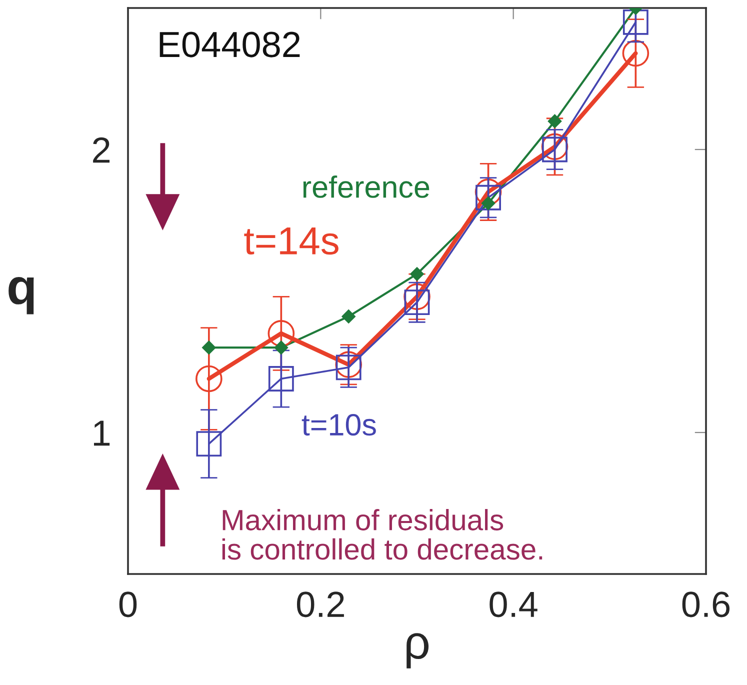 The image size is (747, 685). Describe the element at coordinates (514, 605) in the screenshot. I see `x-tick-label: 0.4` at that location.